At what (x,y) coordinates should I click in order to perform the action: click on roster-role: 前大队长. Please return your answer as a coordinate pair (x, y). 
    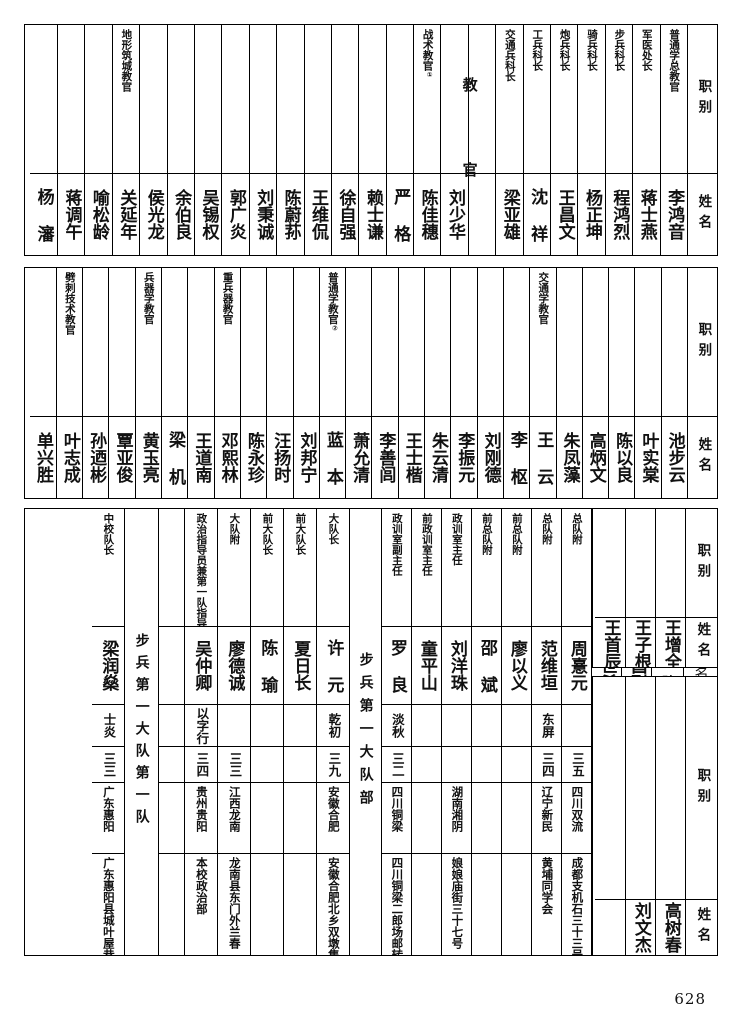
    Looking at the image, I should click on (300, 534).